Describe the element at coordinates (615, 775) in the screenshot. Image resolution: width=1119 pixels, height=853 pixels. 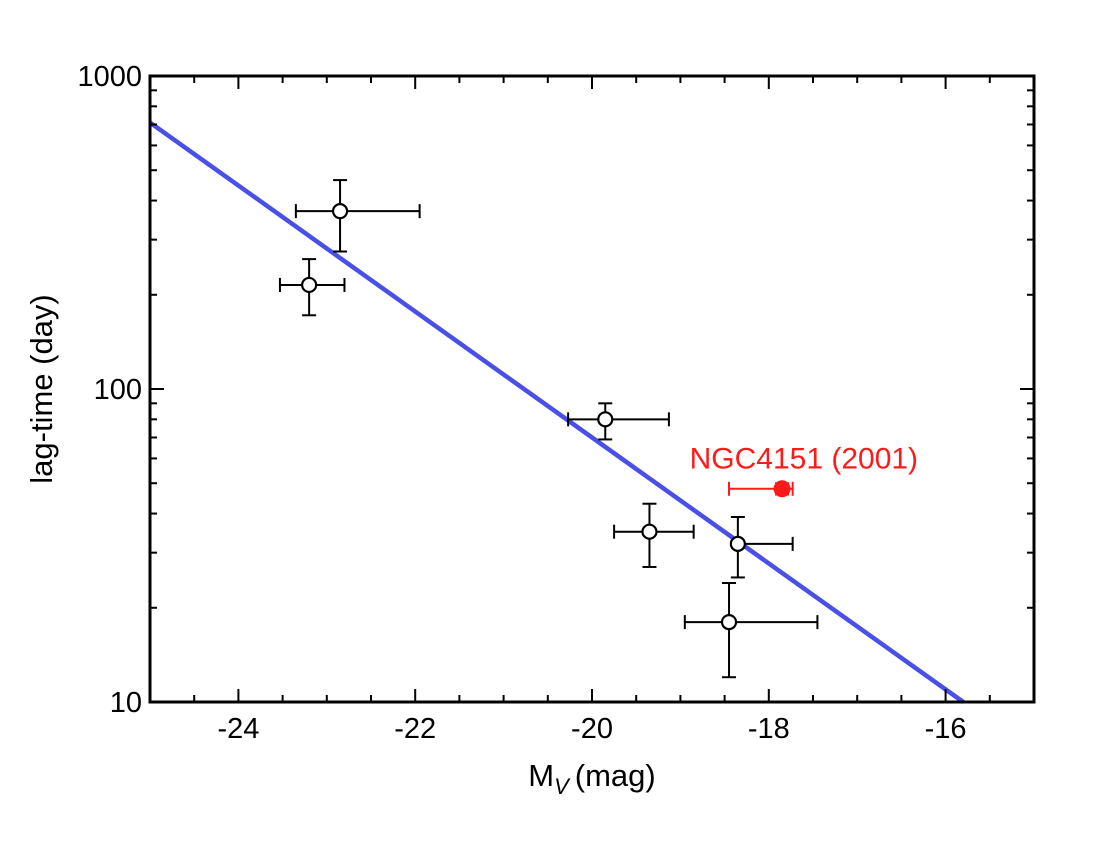
I see `x-axis-title-unit: (mag)` at that location.